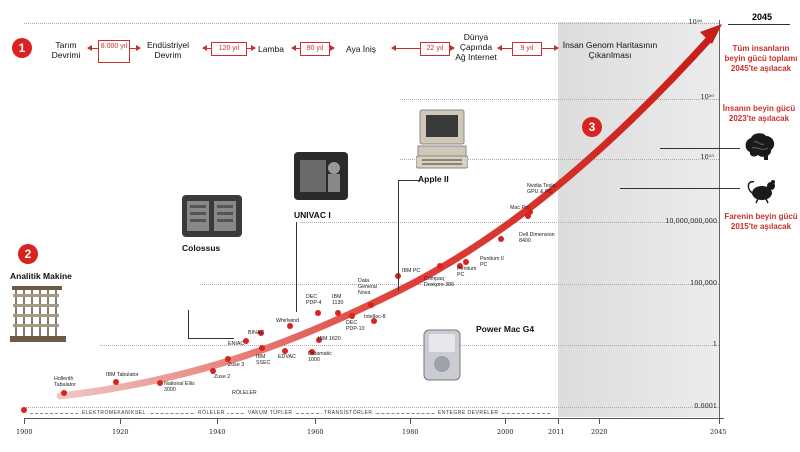 The width and height of the screenshot is (800, 452). What do you see at coordinates (527, 49) in the screenshot?
I see `gap-9: 9 yıl` at bounding box center [527, 49].